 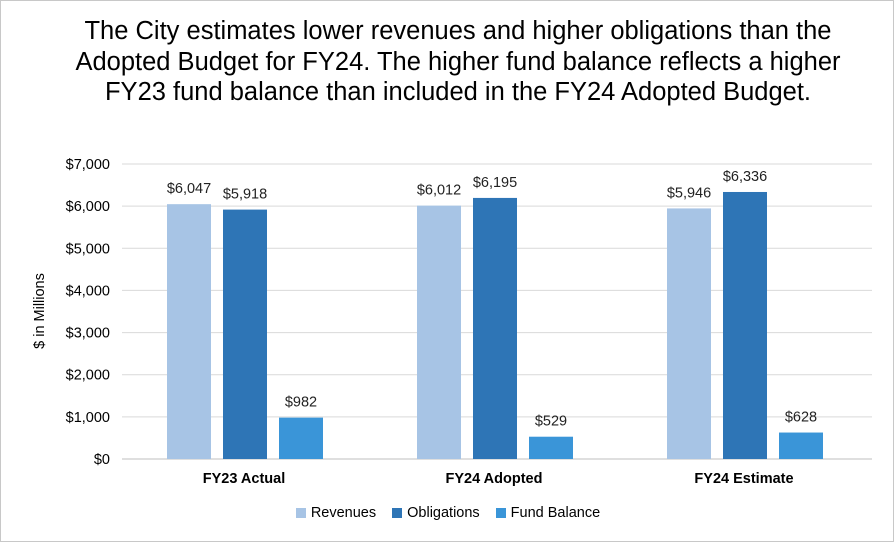 What do you see at coordinates (102, 460) in the screenshot?
I see `y-tick-label: $0` at bounding box center [102, 460].